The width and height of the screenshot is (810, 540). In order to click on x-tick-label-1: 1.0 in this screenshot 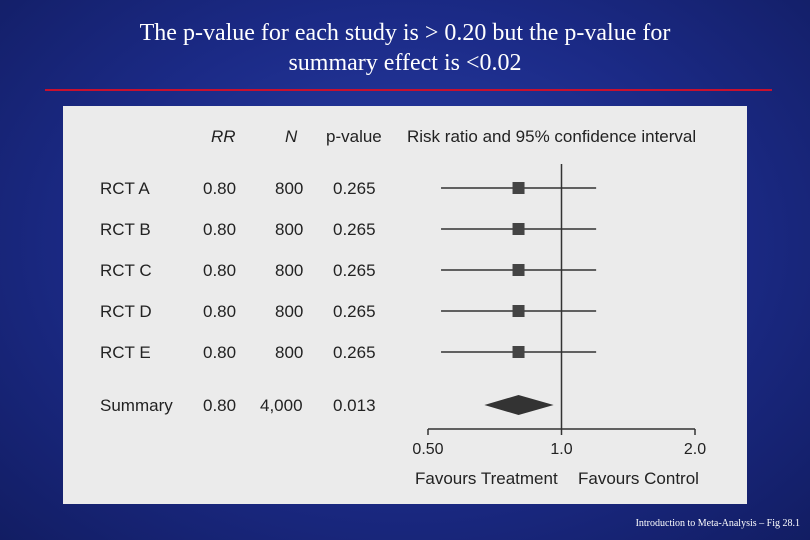, I will do `click(561, 449)`.